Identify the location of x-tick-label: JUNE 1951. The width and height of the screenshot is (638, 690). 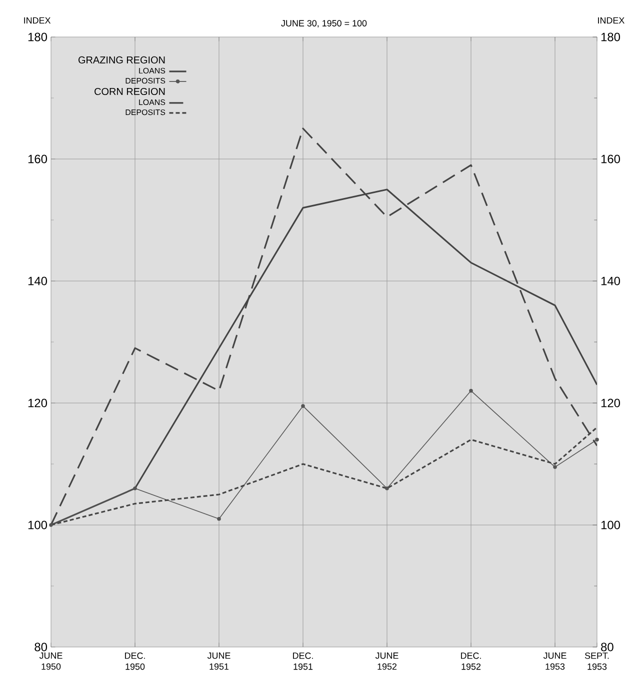
(218, 661).